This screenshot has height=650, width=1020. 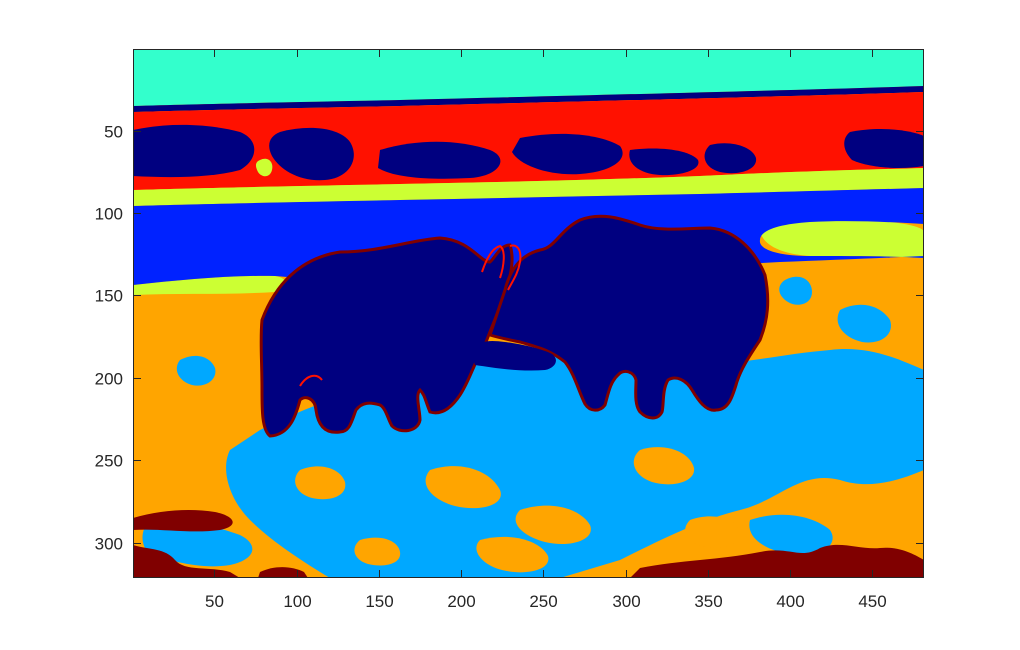 What do you see at coordinates (543, 601) in the screenshot?
I see `x-tick-label: 250` at bounding box center [543, 601].